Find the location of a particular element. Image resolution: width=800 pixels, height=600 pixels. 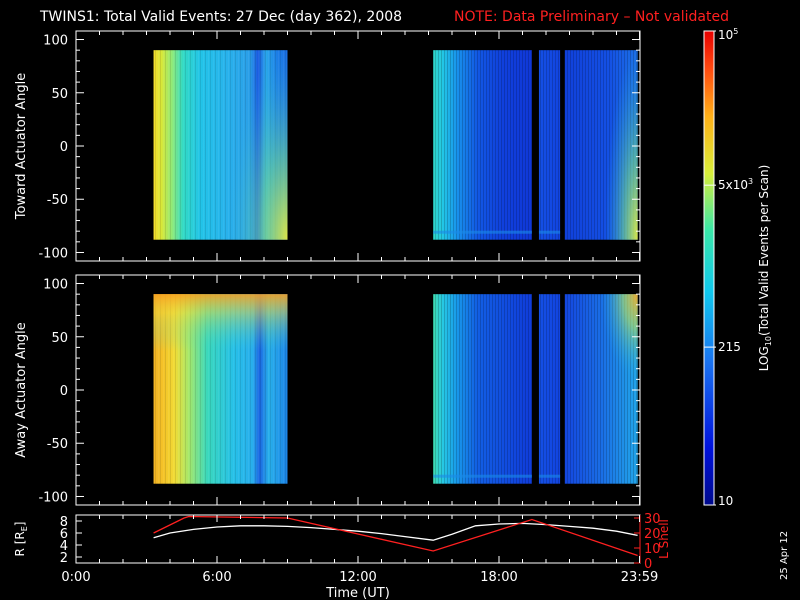

colorbar-tick-label: 105 is located at coordinates (728, 34).